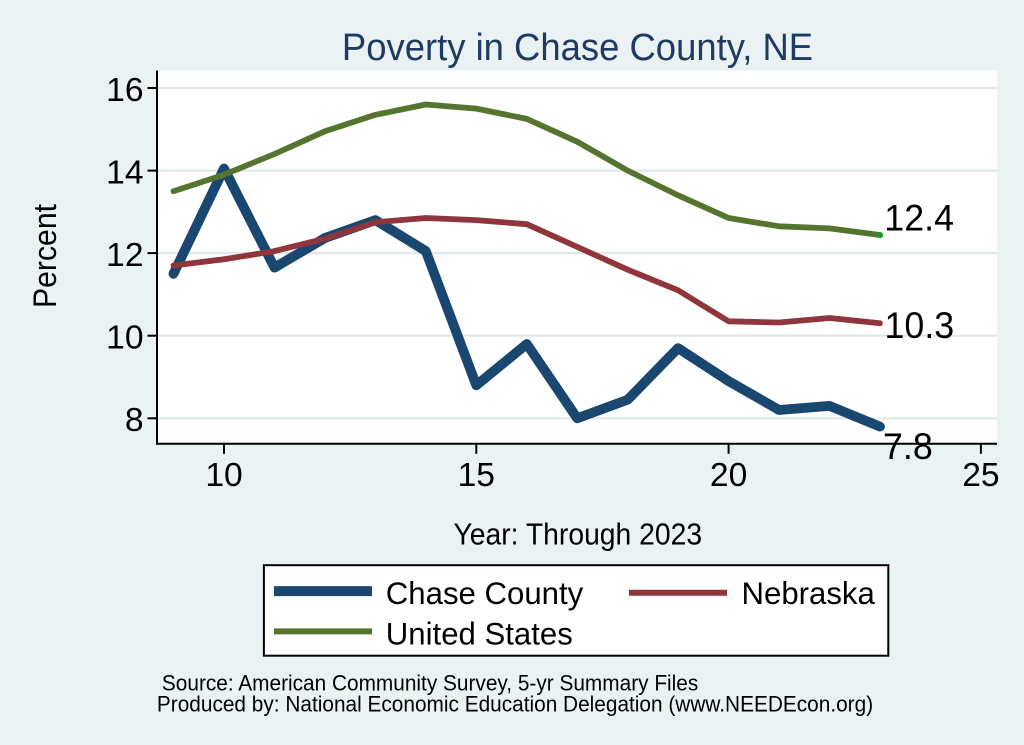 This screenshot has height=745, width=1024. What do you see at coordinates (809, 593) in the screenshot?
I see `svg-text: Nebraska` at bounding box center [809, 593].